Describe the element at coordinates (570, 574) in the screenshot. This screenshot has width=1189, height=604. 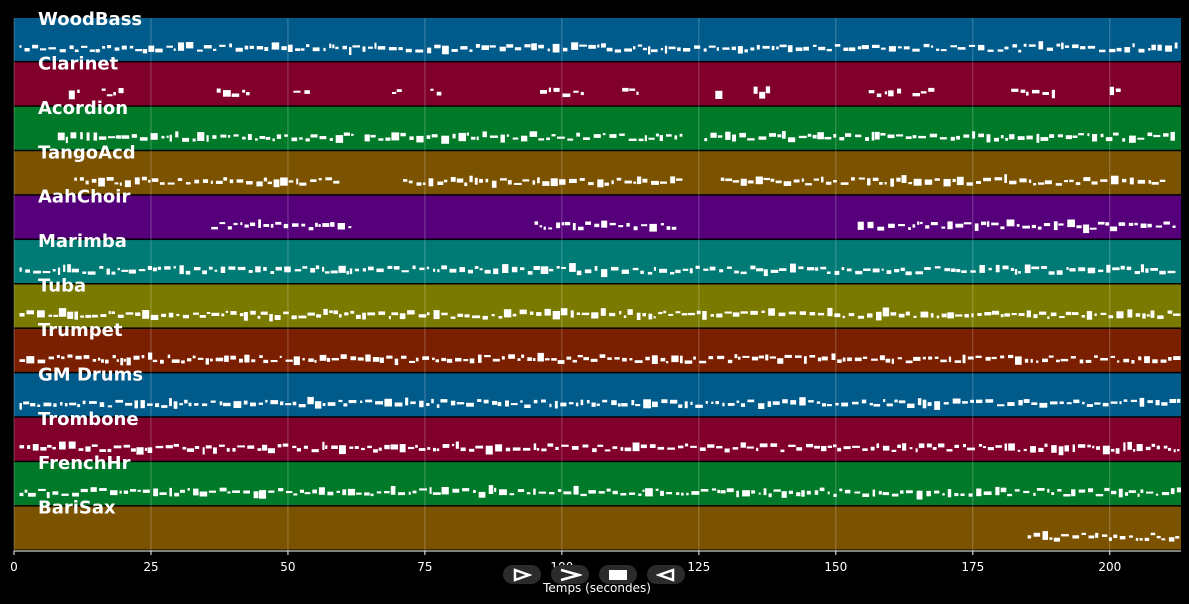
I see `fast-forward-button` at that location.